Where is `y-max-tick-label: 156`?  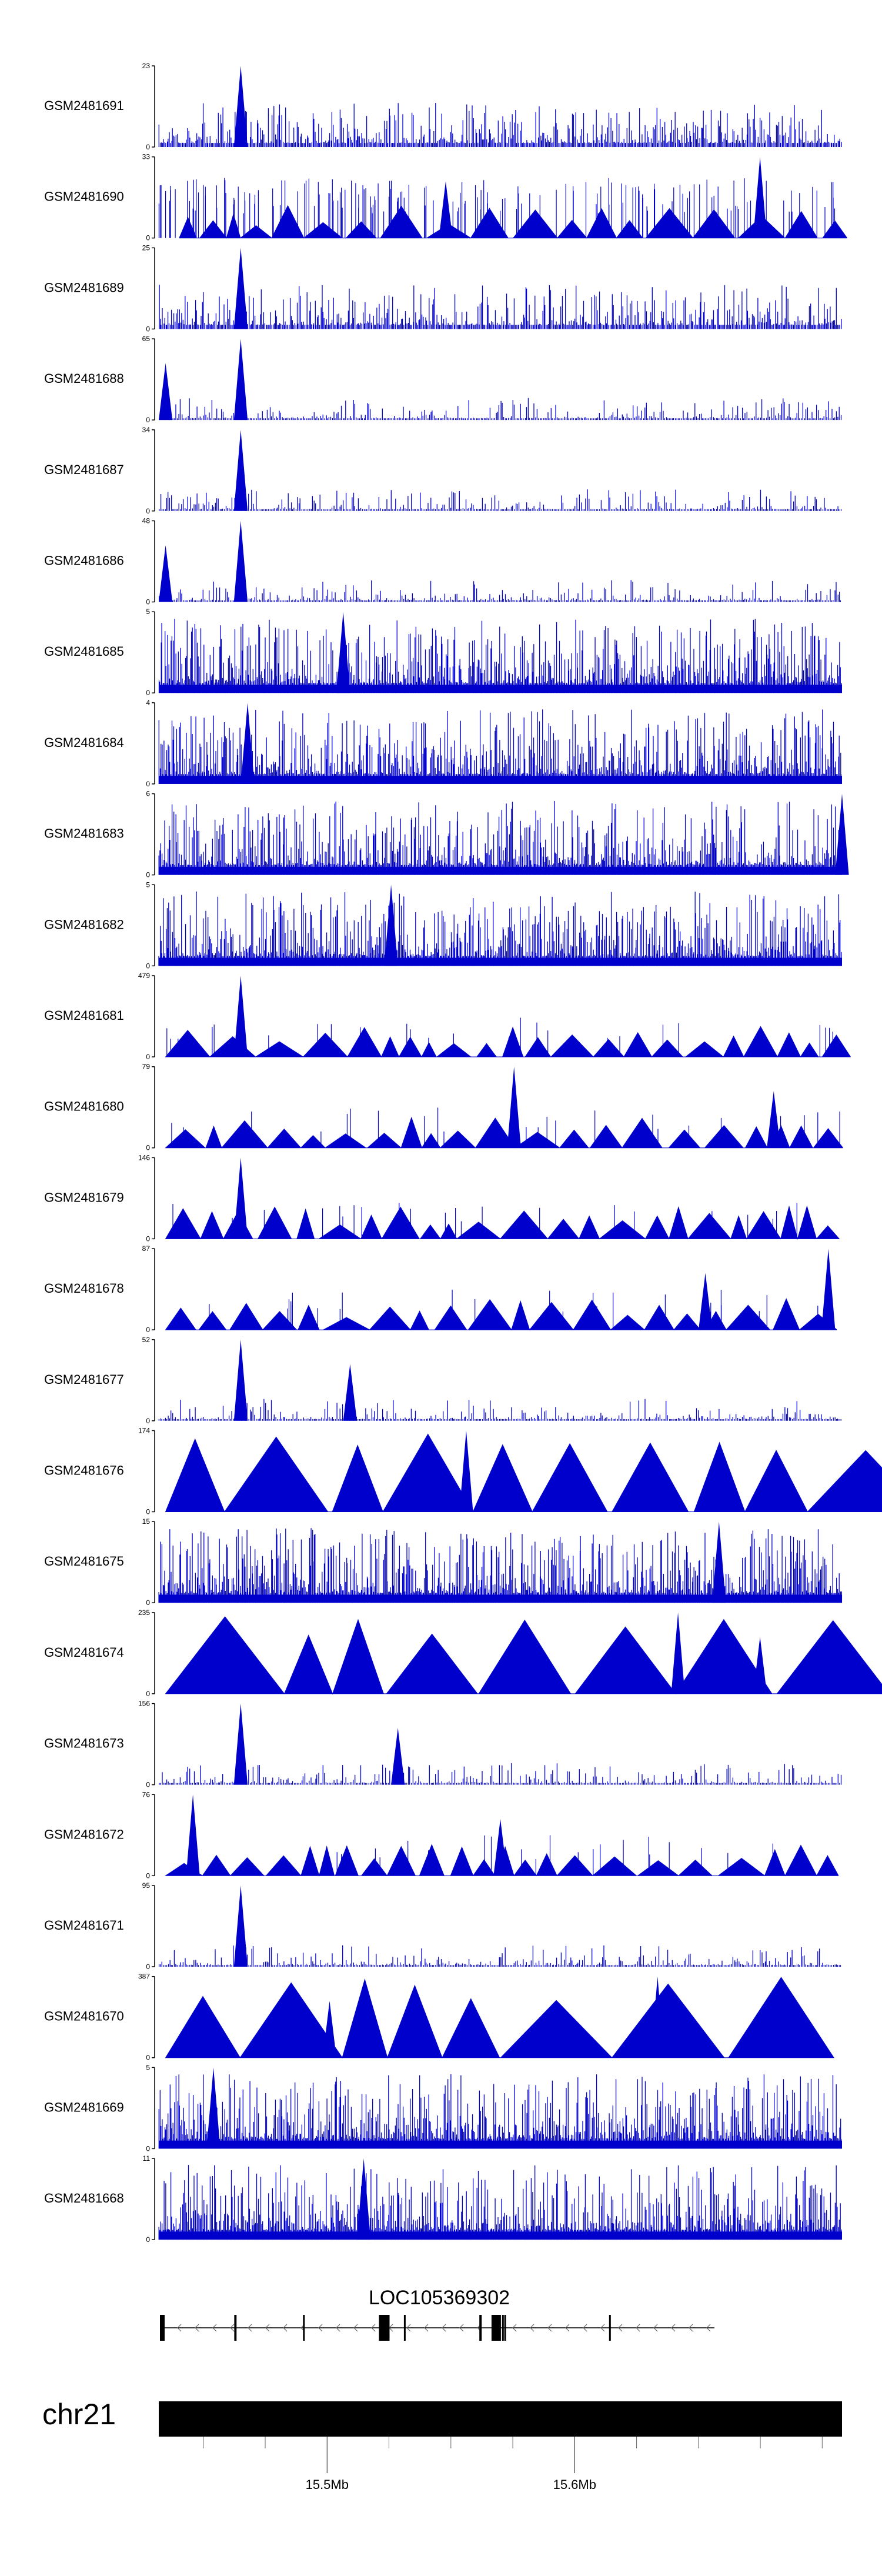
y-max-tick-label: 156 is located at coordinates (144, 1704).